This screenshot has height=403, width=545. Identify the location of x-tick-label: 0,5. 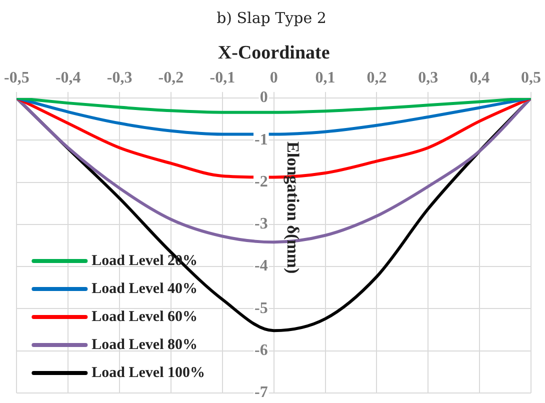
(531, 78).